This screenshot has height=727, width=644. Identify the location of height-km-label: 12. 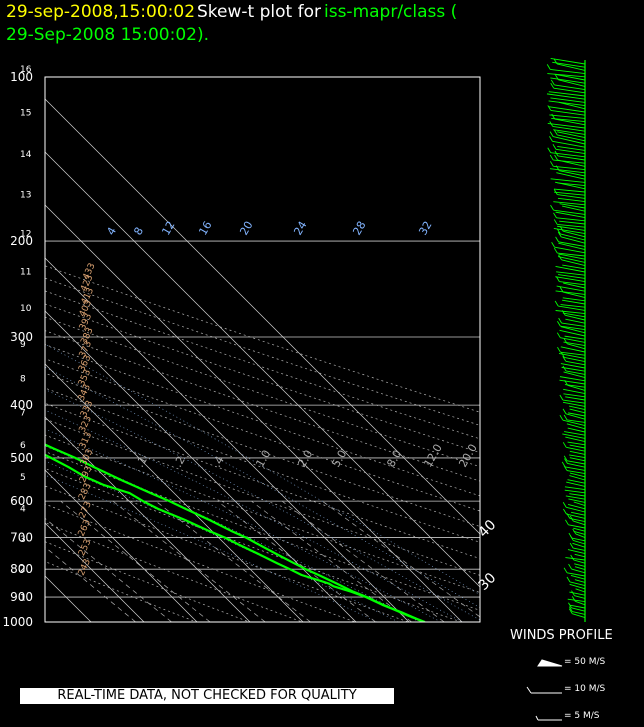
(25, 234).